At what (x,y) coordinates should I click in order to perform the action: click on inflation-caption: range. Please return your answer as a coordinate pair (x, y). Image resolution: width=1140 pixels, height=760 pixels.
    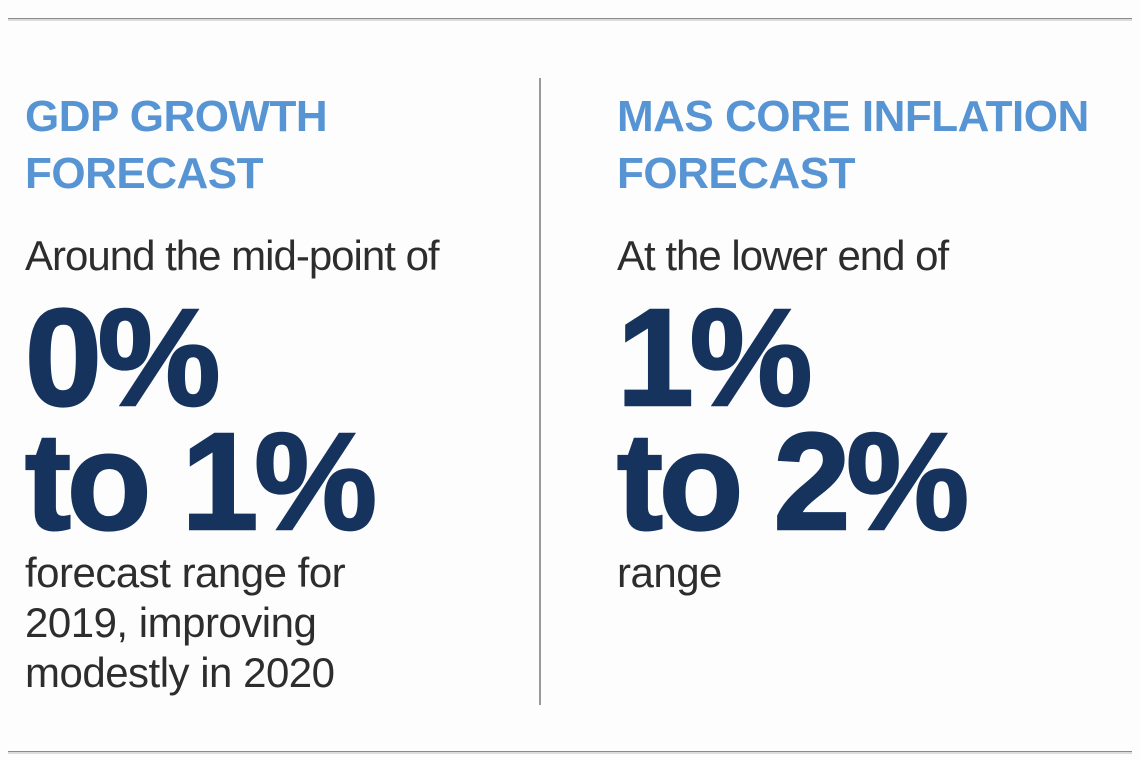
    Looking at the image, I should click on (669, 573).